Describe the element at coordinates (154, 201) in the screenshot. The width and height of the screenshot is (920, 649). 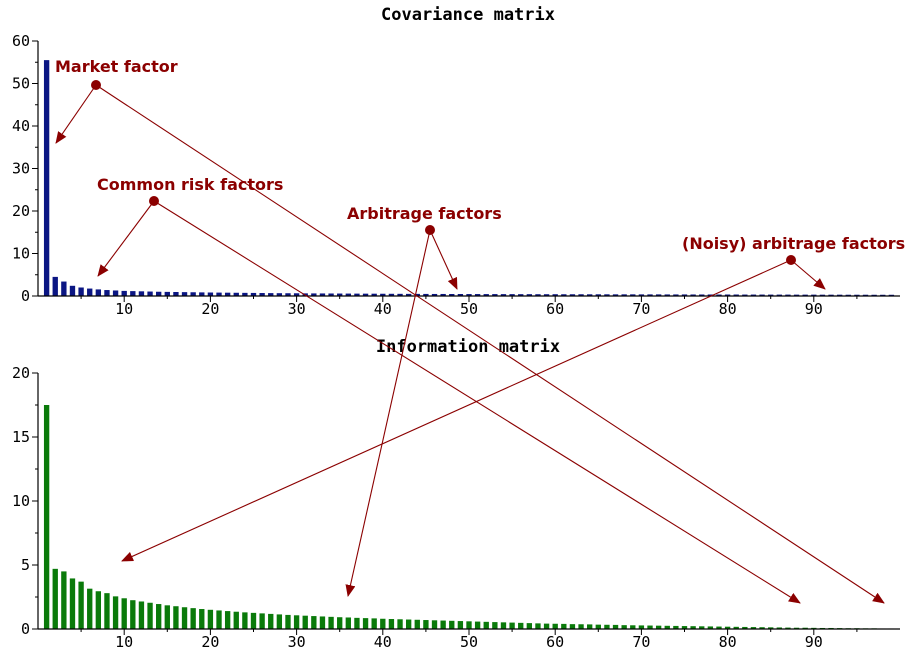
I see `common-dot` at that location.